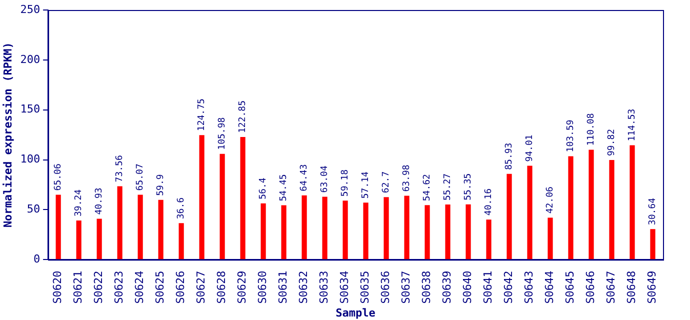 The height and width of the screenshot is (320, 690). I want to click on x-tick-label: S0643, so click(529, 287).